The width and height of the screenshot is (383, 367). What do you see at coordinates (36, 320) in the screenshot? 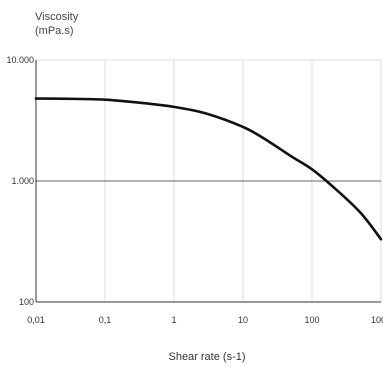
I see `x-tick-label: 0,01` at bounding box center [36, 320].